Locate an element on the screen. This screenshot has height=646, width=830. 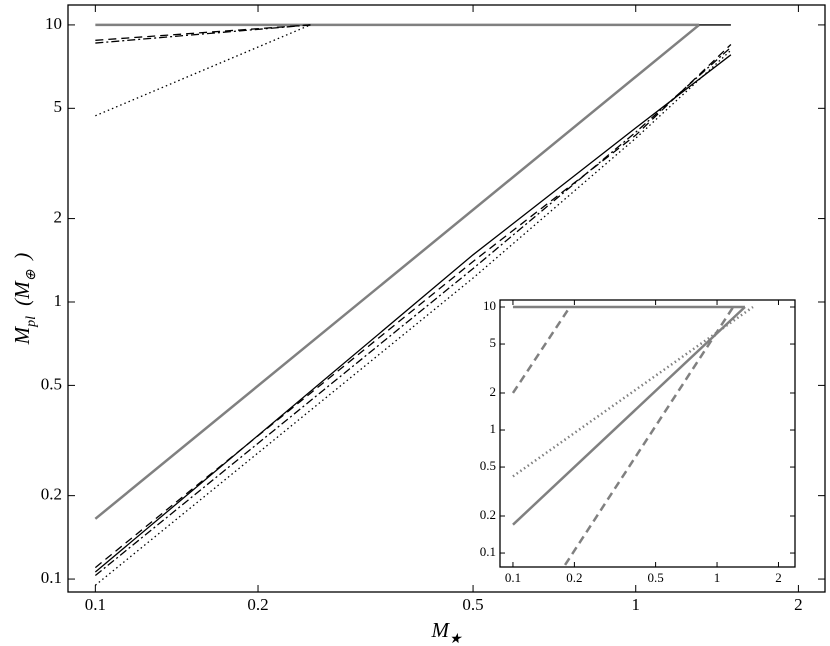
plot-frame is located at coordinates (647, 433).